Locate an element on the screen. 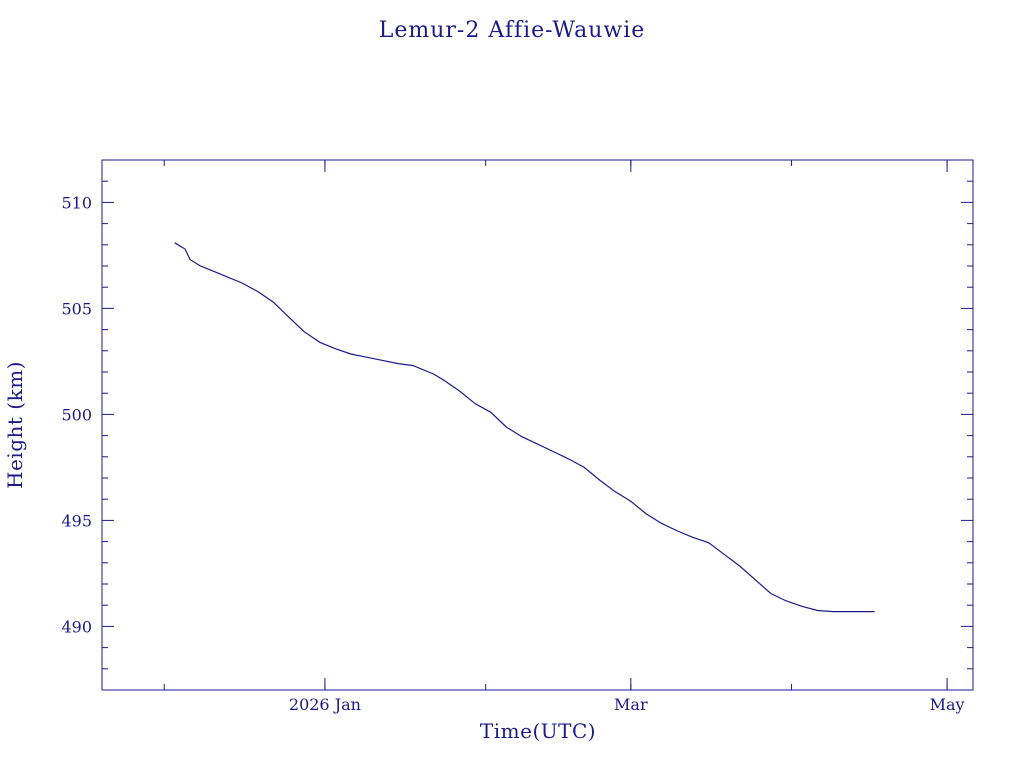 This screenshot has height=768, width=1024. x-tick-label: Mar is located at coordinates (631, 704).